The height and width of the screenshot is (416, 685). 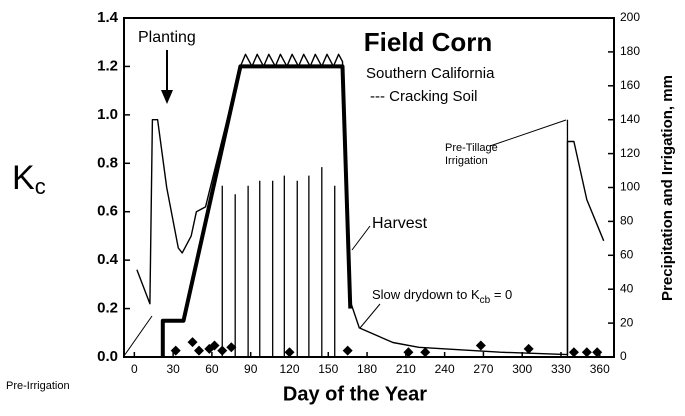 I want to click on x-tick-label: 210, so click(x=406, y=369).